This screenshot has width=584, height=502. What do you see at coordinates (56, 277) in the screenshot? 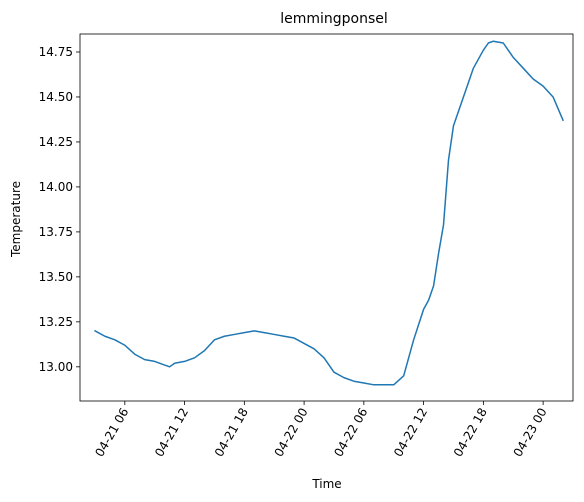
I see `y-tick-label: 13.50` at bounding box center [56, 277].